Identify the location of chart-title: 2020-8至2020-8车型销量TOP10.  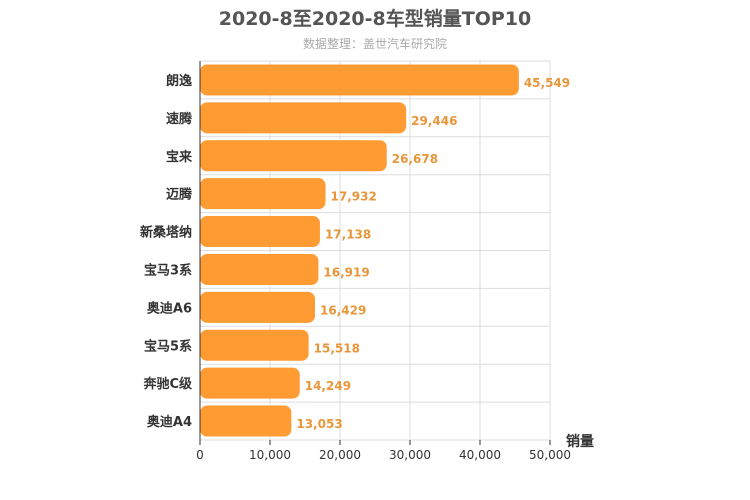
(375, 18).